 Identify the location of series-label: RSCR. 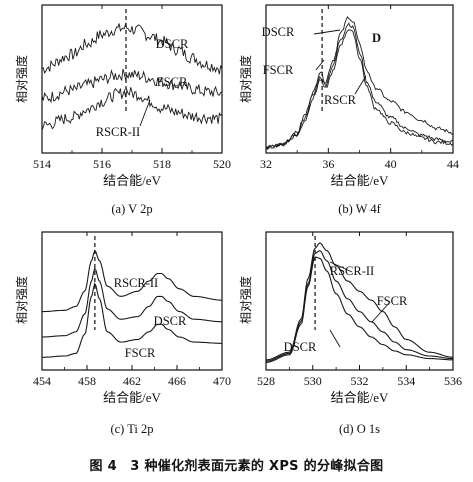
(340, 100).